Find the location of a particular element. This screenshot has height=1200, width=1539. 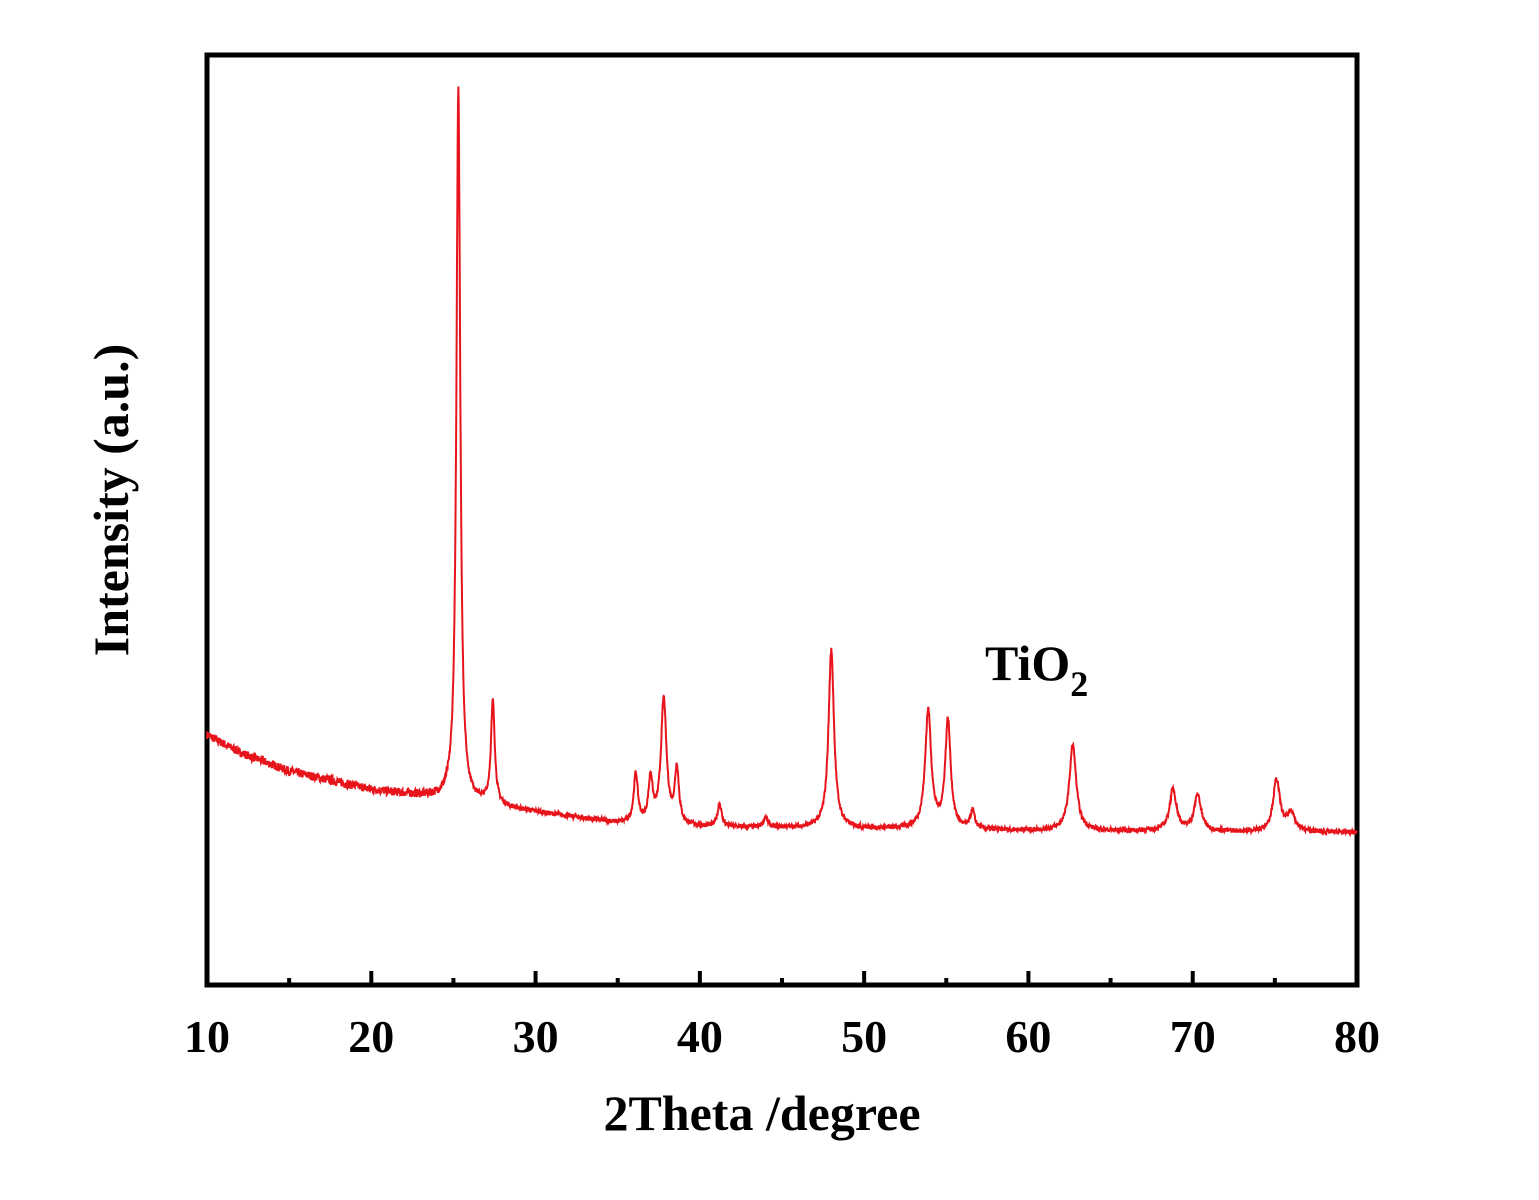

x-tick-label-60: 60 is located at coordinates (1028, 1036).